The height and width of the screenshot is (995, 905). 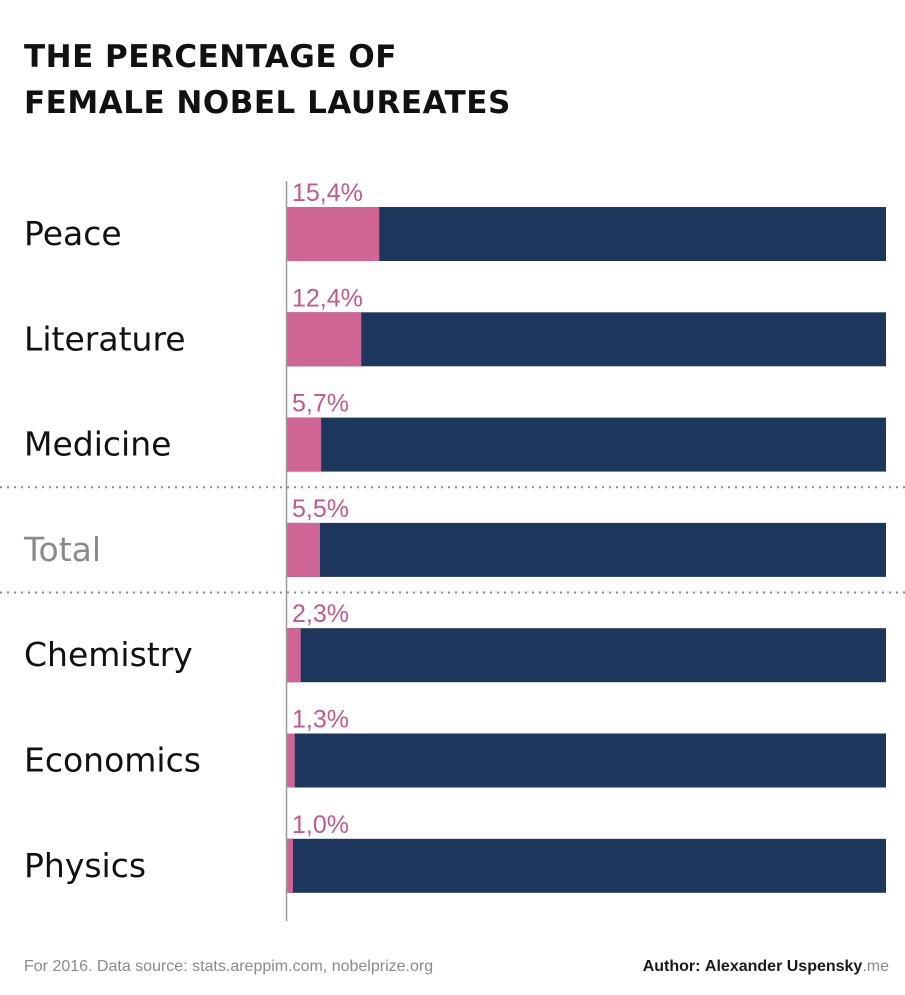 I want to click on bar-male-medicine, so click(x=586, y=444).